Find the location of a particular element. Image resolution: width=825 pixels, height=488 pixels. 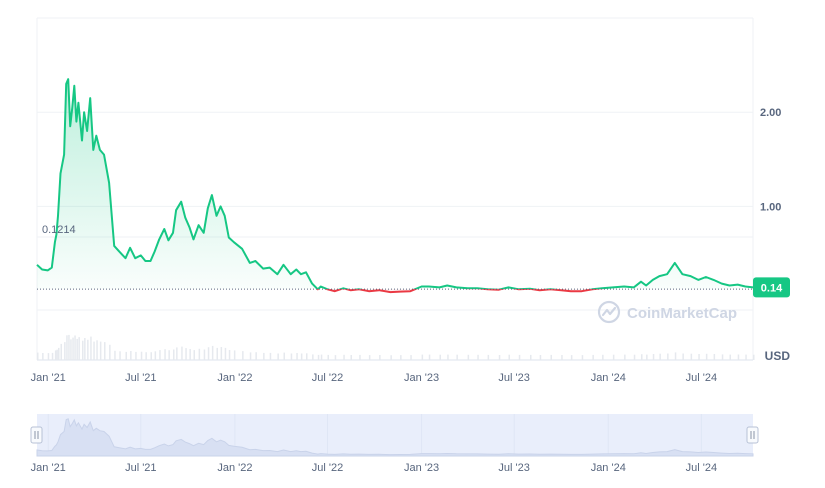

navigator-handle-left is located at coordinates (36, 435).